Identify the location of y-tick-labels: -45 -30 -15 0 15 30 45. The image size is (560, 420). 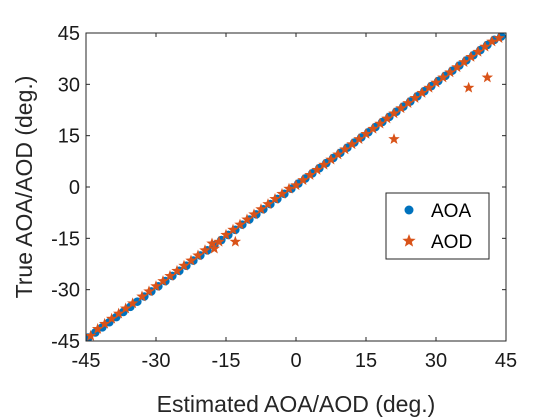
(65, 188).